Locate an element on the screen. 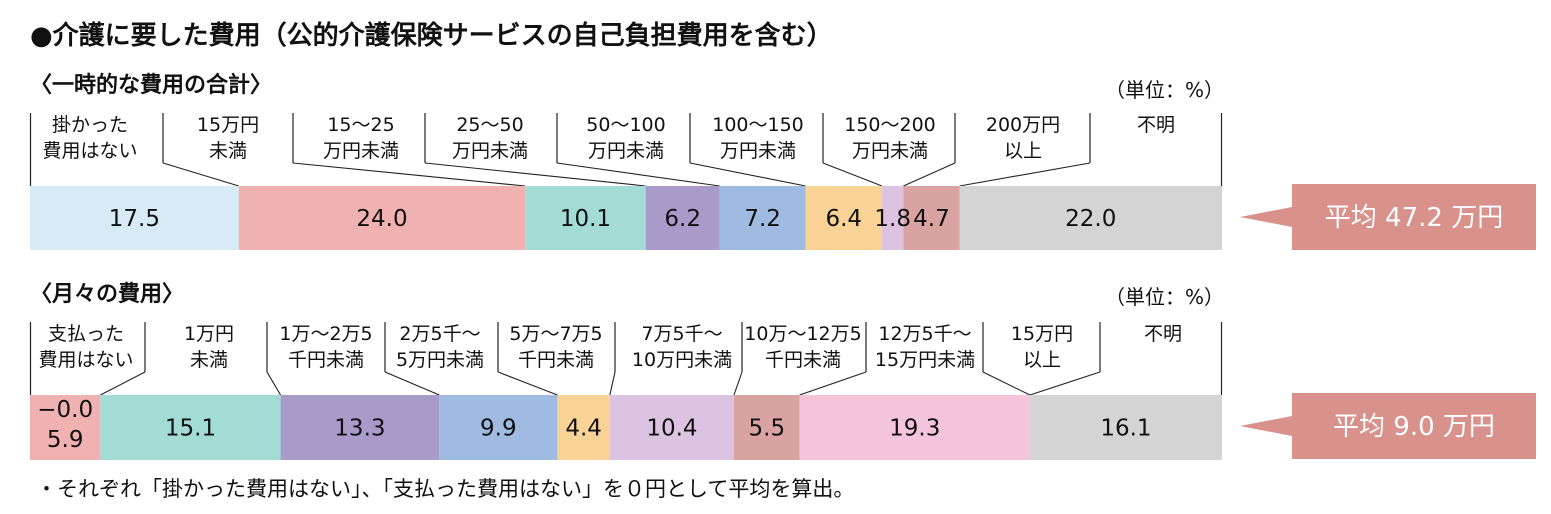  average-label: 平均 9.0 万円 is located at coordinates (1414, 427).